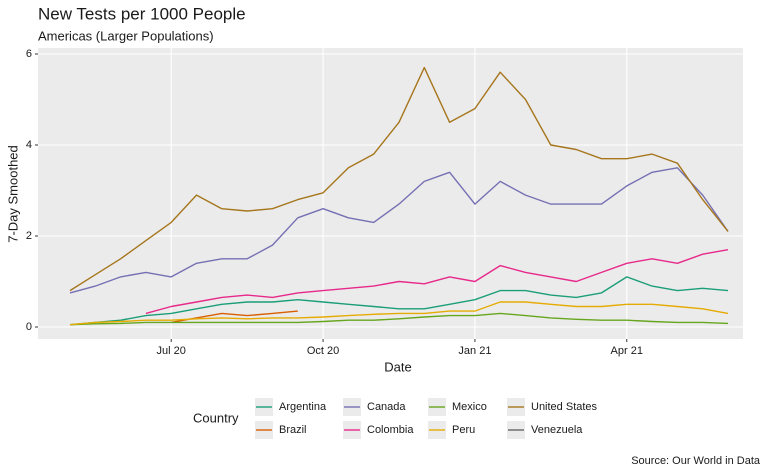 This screenshot has width=768, height=474. Describe the element at coordinates (29, 145) in the screenshot. I see `y-tick-label: 4` at that location.